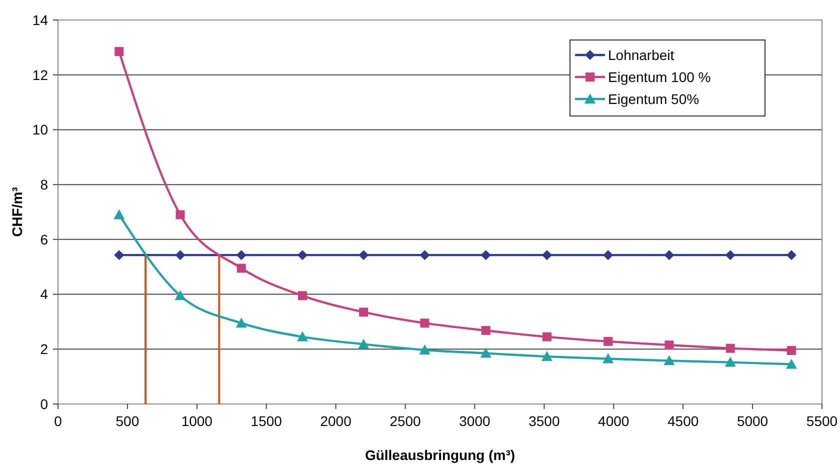 The image size is (840, 466). Describe the element at coordinates (544, 421) in the screenshot. I see `x-tick-label: 3500` at that location.